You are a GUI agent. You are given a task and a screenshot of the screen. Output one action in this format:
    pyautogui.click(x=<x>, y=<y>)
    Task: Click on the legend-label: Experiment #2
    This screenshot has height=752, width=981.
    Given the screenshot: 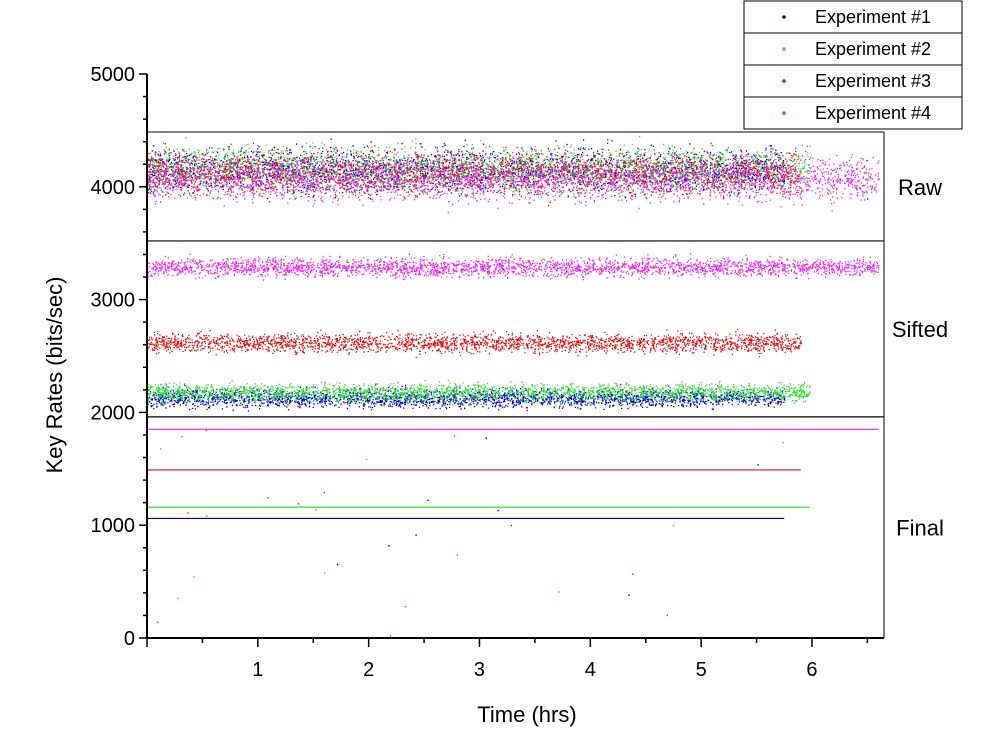 What is the action you would take?
    pyautogui.click(x=873, y=49)
    